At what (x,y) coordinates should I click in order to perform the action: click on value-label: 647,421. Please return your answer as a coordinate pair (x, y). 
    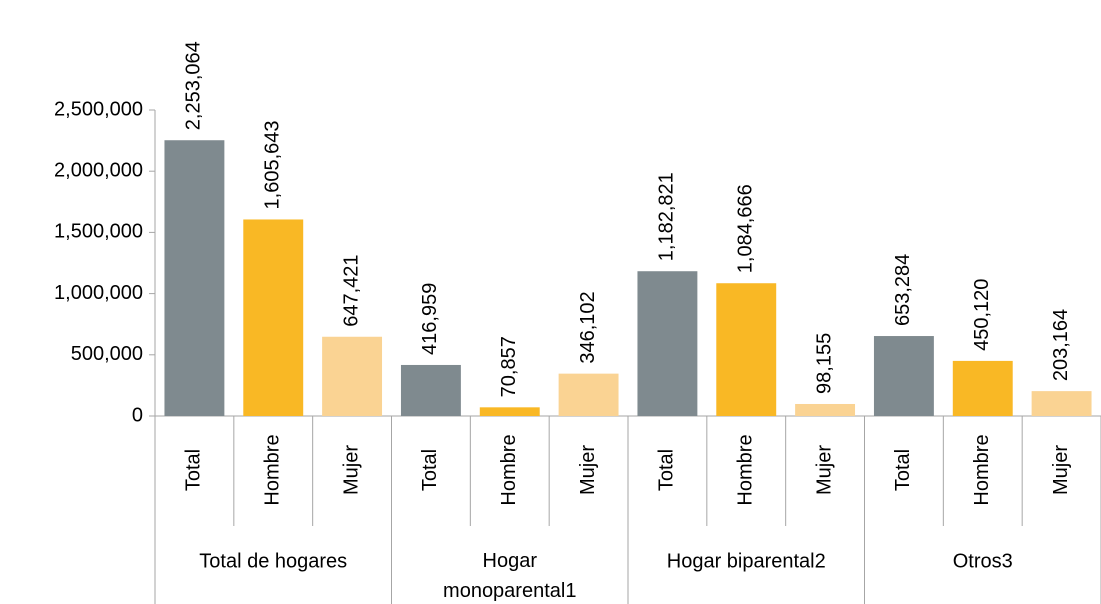
    Looking at the image, I should click on (351, 290).